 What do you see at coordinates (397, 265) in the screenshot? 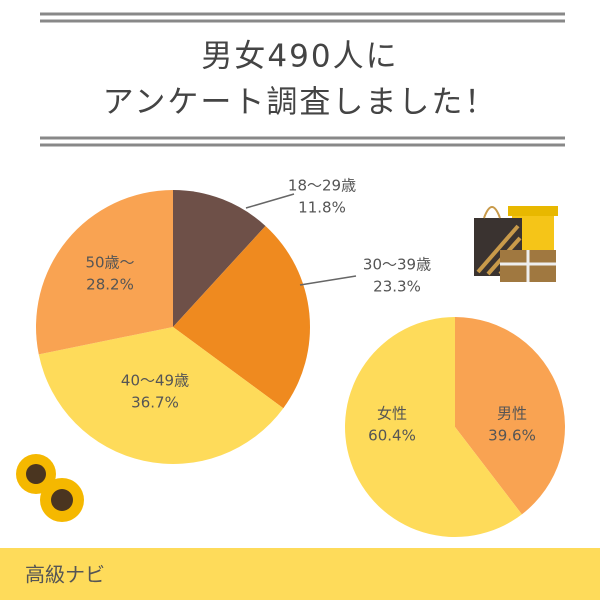
I see `slice-category: 30〜39歳` at bounding box center [397, 265].